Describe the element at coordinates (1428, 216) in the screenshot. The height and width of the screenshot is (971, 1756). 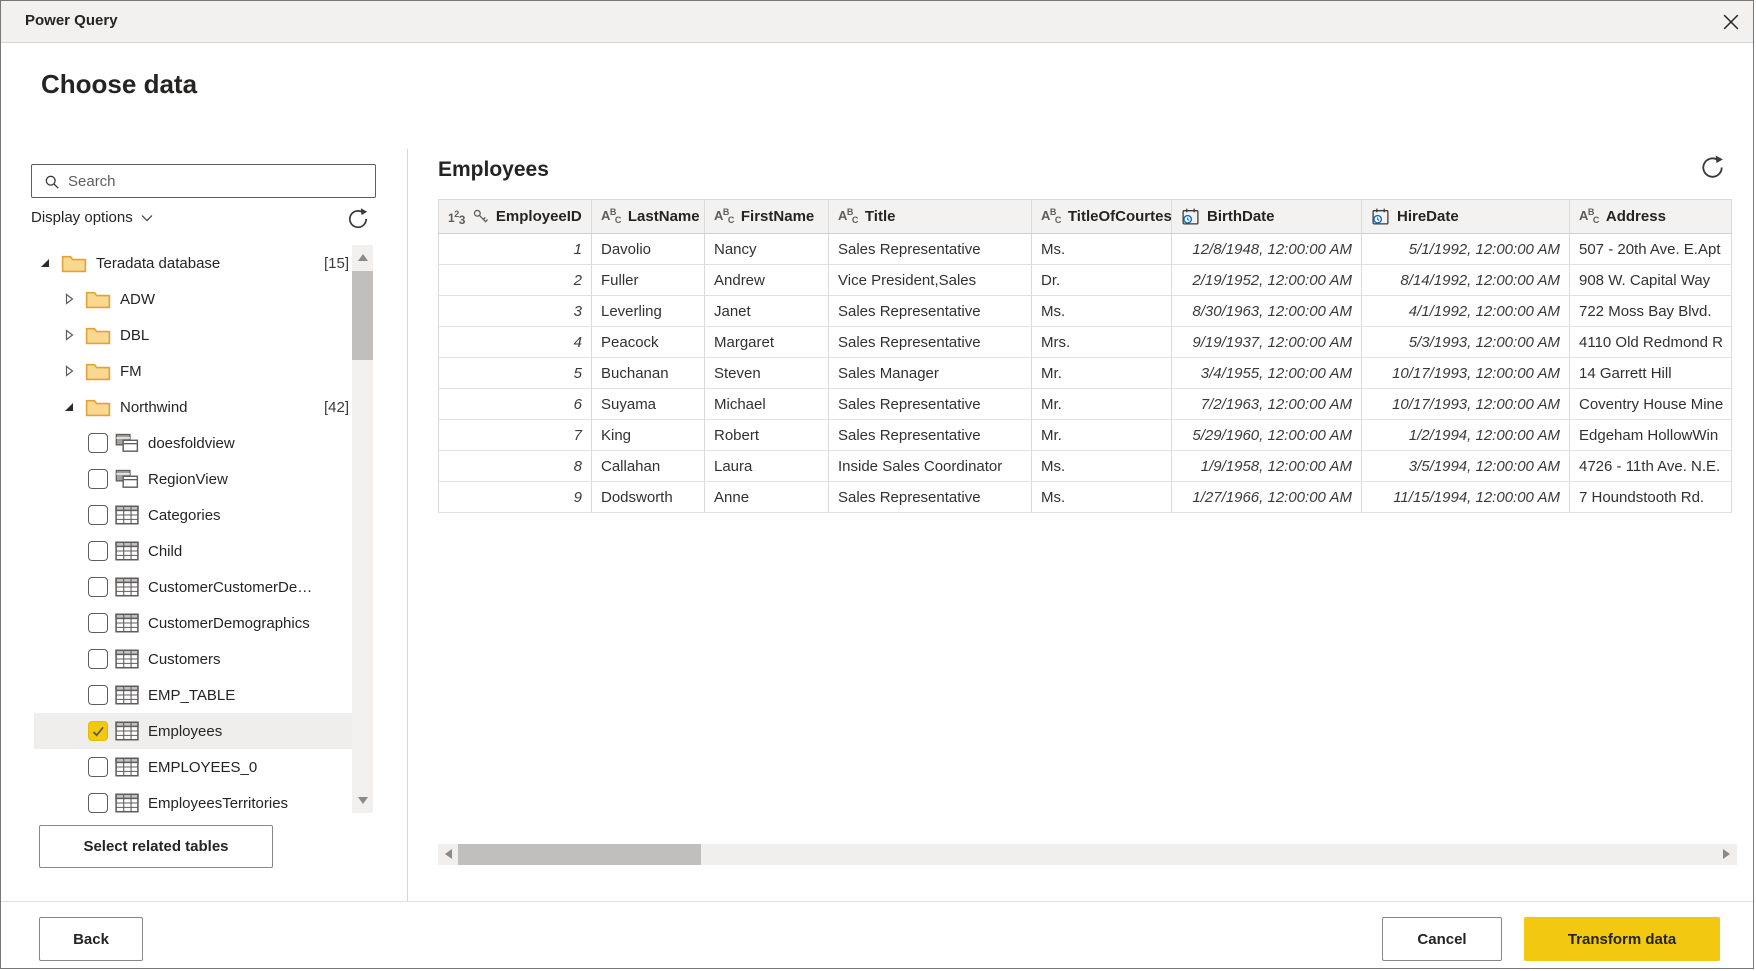
I see `column-header-label: HireDate` at that location.